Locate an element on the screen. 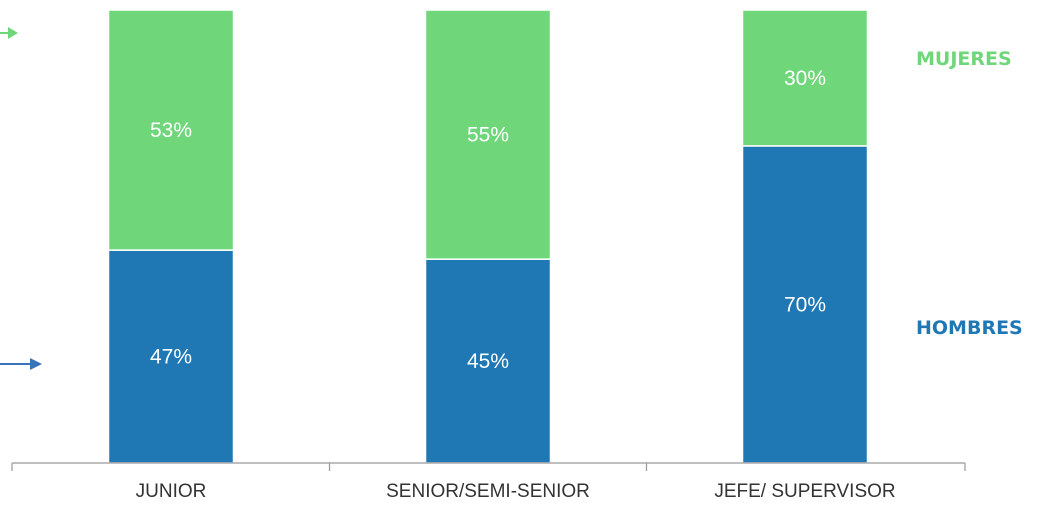  arrow-mujeres-icon is located at coordinates (9, 33).